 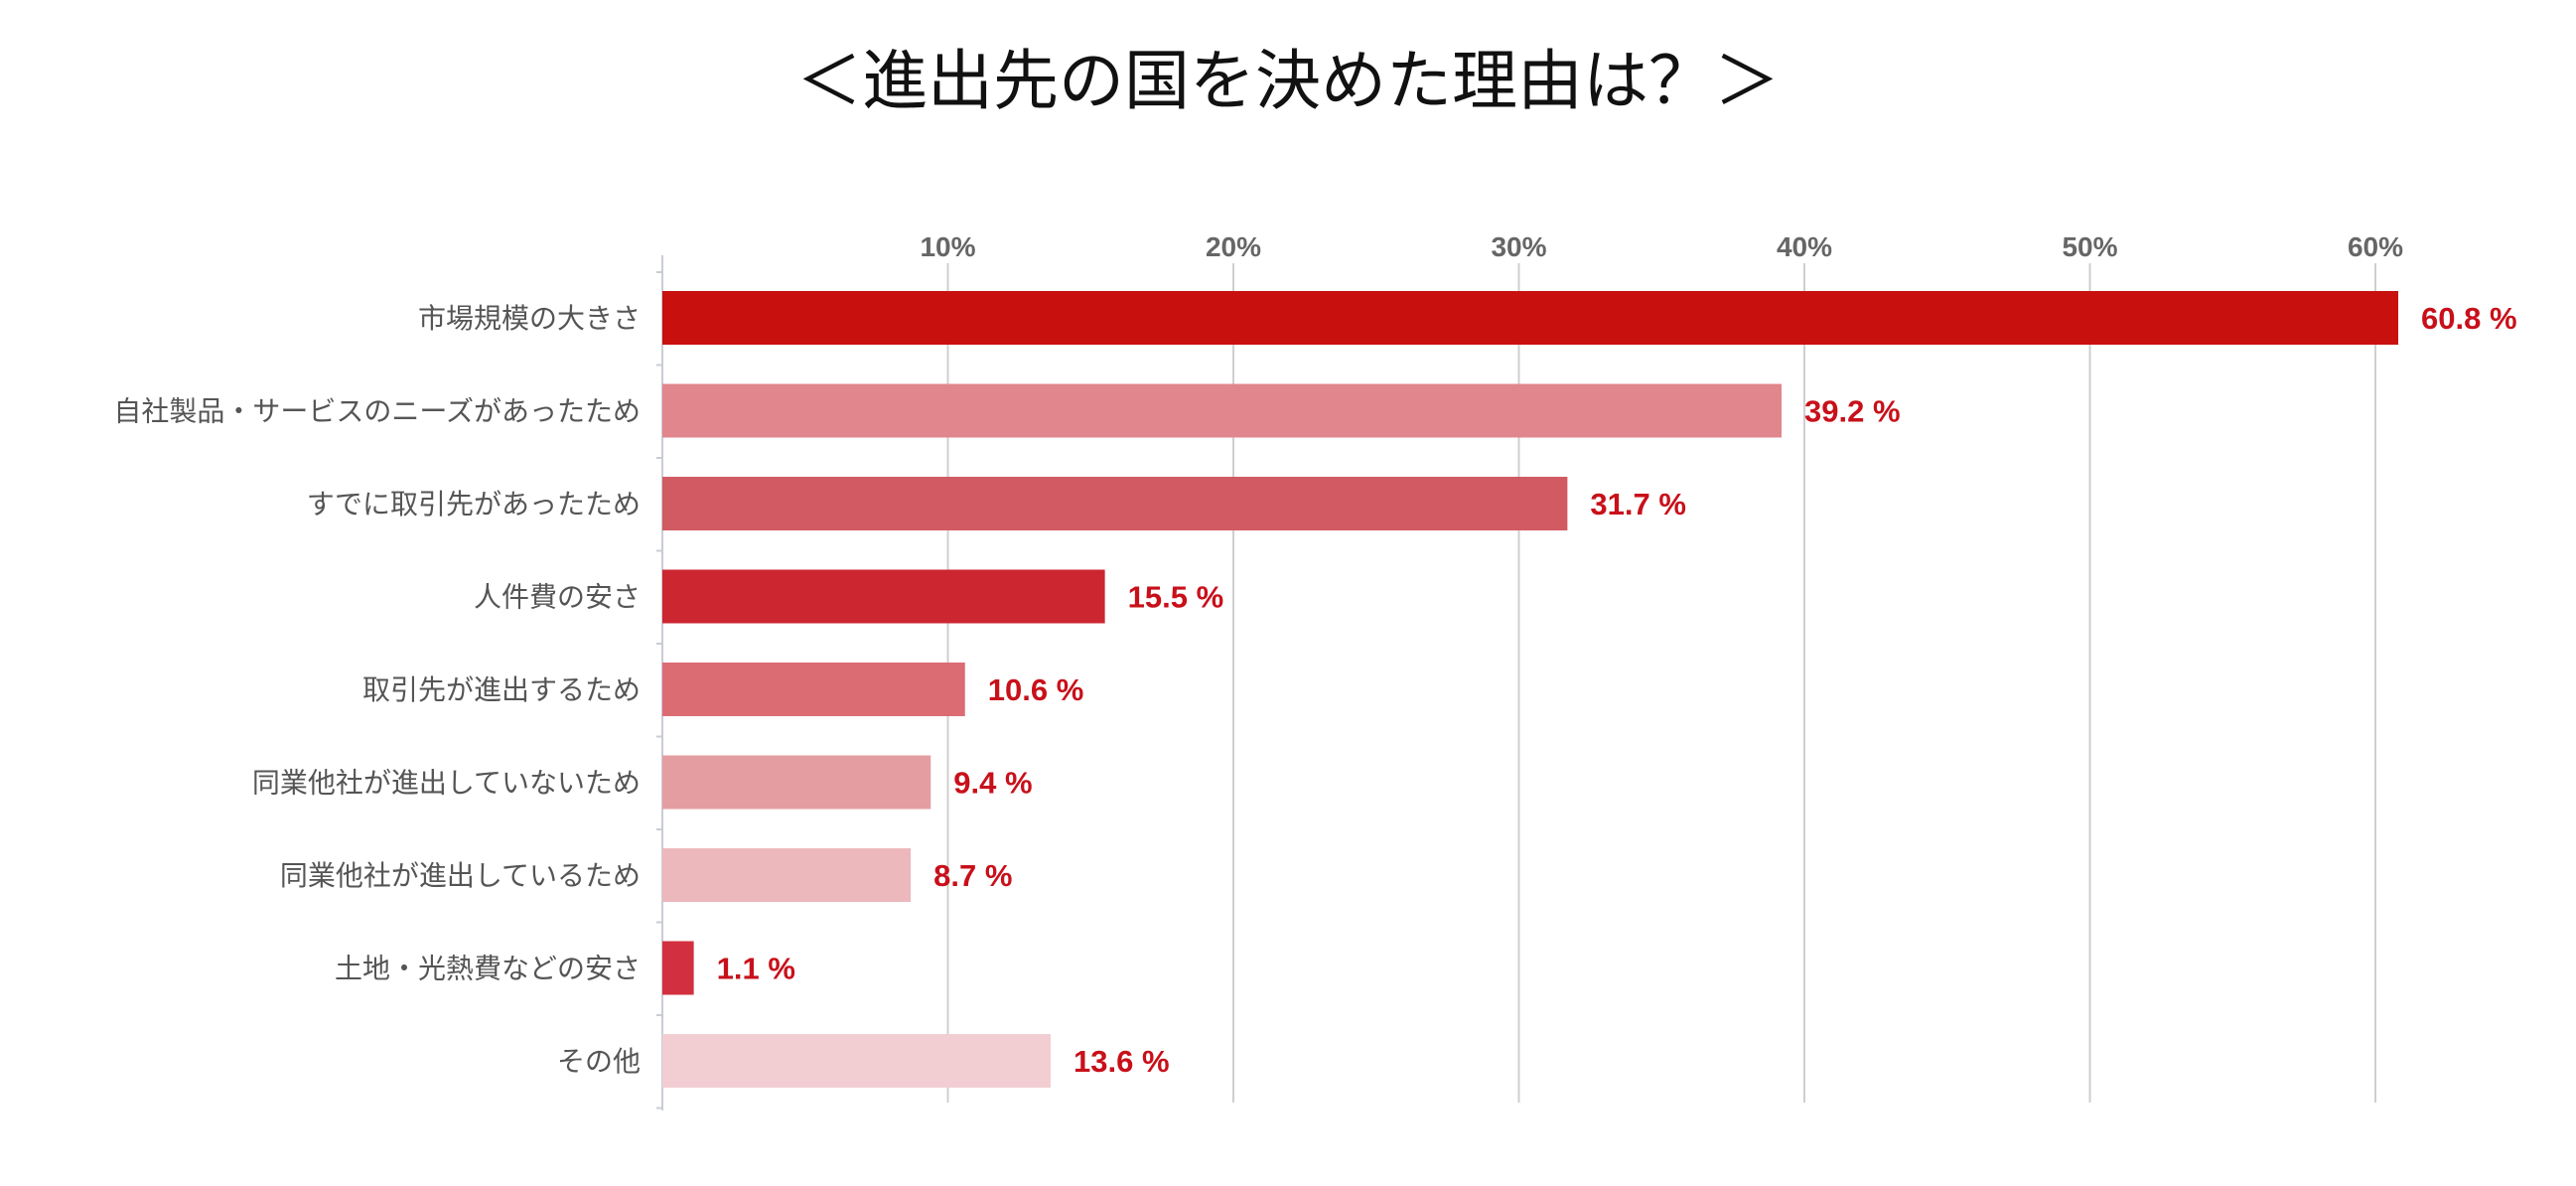 I want to click on x-tick-label: 30%, so click(x=1518, y=247).